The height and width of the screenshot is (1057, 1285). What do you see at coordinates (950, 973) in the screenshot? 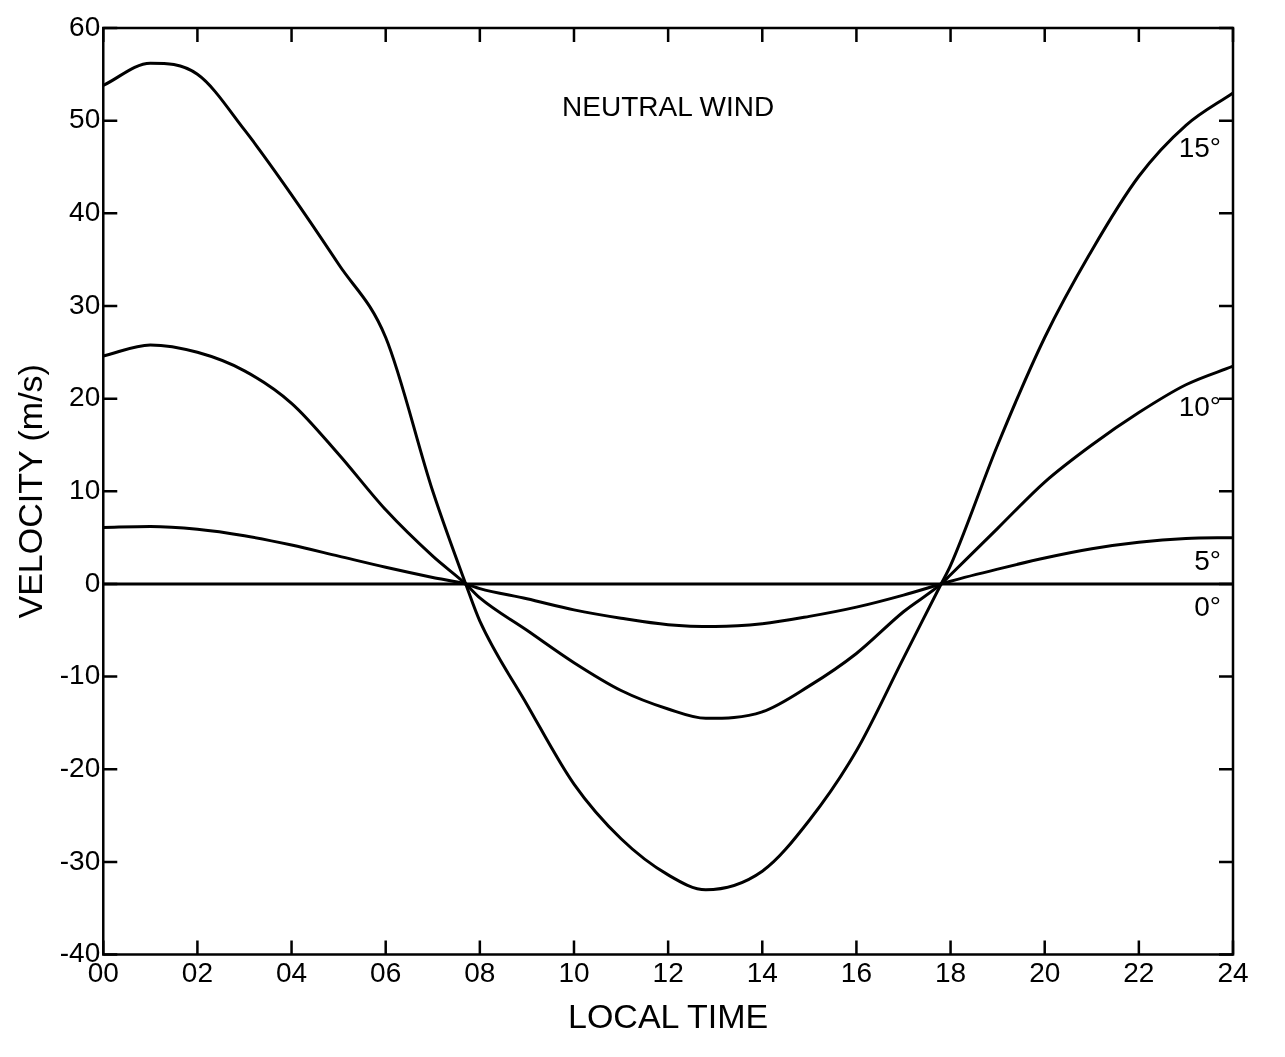
I see `x-tick-label: 18` at bounding box center [950, 973].